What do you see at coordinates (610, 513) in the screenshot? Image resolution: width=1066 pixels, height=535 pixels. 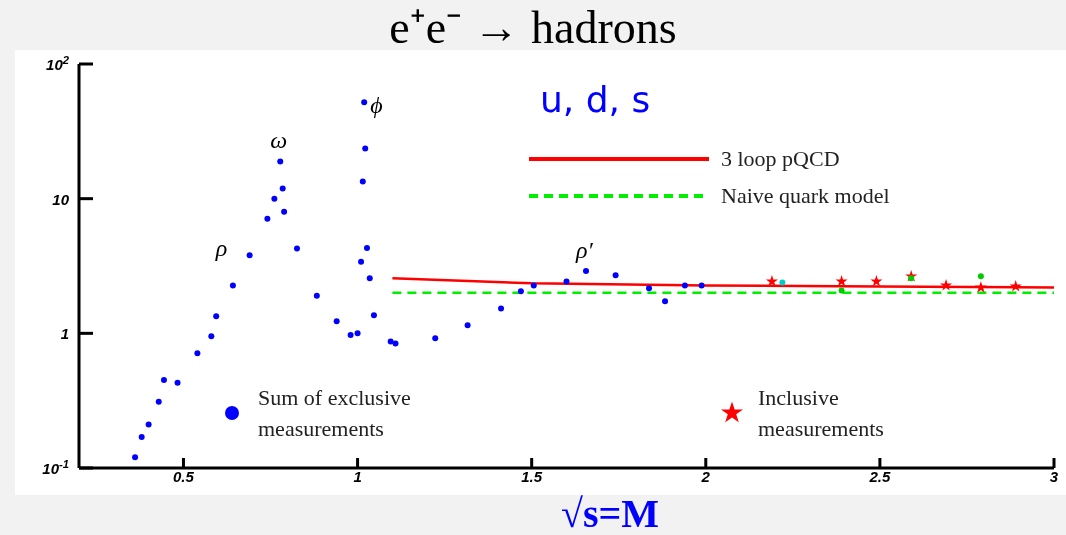 I see `x-axis-title: √s=M` at bounding box center [610, 513].